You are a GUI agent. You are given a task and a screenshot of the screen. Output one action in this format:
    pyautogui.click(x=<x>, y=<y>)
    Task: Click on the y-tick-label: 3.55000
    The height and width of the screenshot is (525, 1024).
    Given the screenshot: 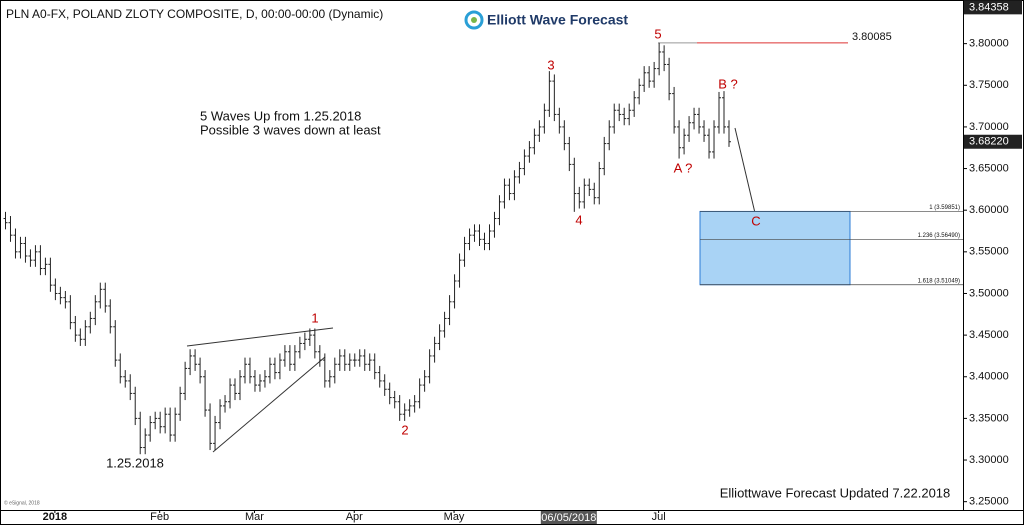 What is the action you would take?
    pyautogui.click(x=989, y=252)
    